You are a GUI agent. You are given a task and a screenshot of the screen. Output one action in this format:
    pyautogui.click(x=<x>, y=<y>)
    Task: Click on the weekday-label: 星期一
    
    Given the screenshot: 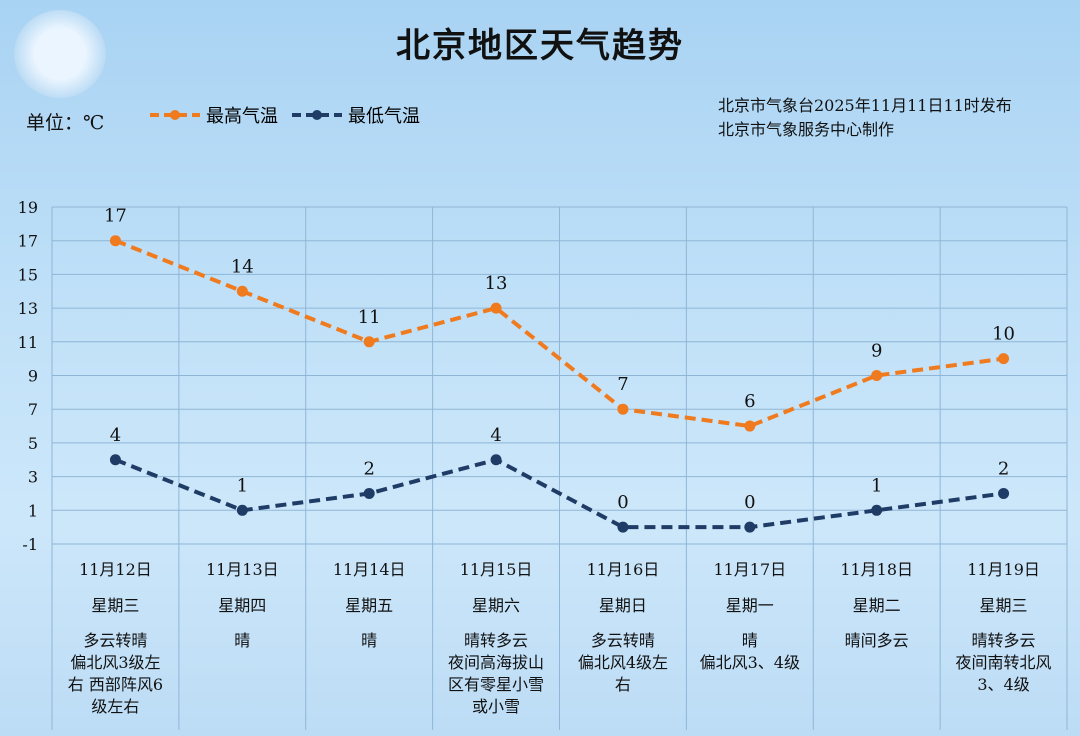 What is the action you would take?
    pyautogui.click(x=750, y=605)
    